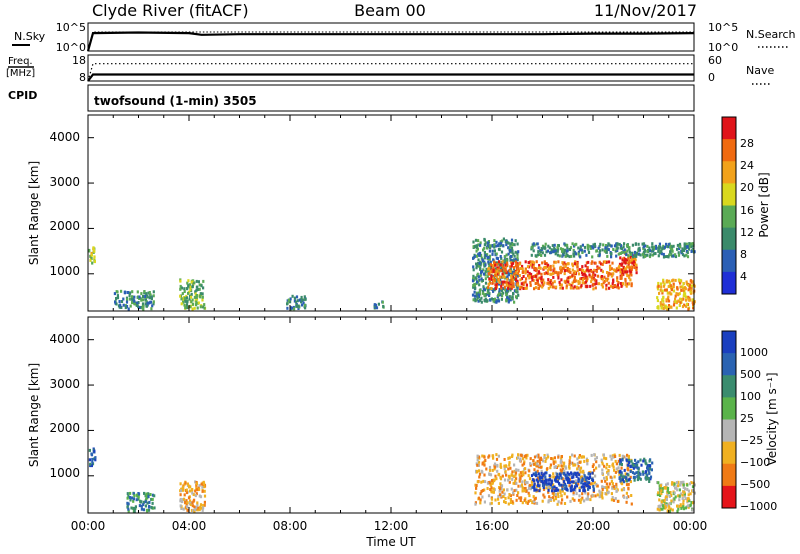 The image size is (800, 554). Describe the element at coordinates (64, 226) in the screenshot. I see `power-ytick-2000: 2000` at that location.